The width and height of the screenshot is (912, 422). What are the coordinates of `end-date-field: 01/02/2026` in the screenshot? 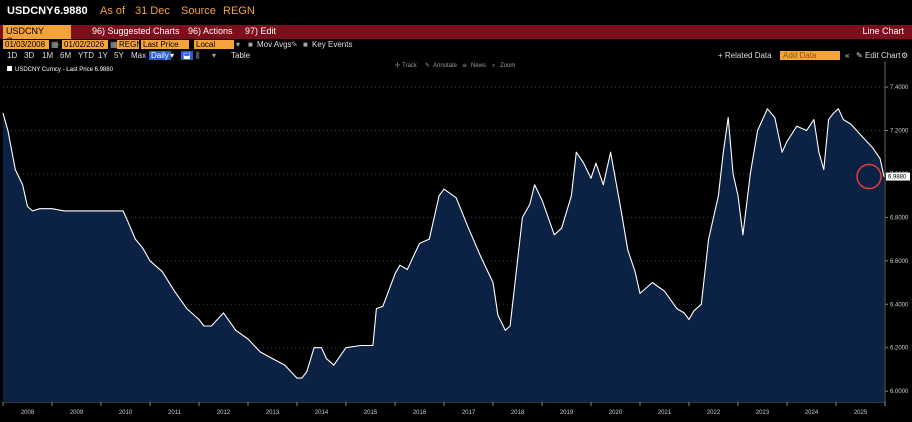 It's located at (85, 44).